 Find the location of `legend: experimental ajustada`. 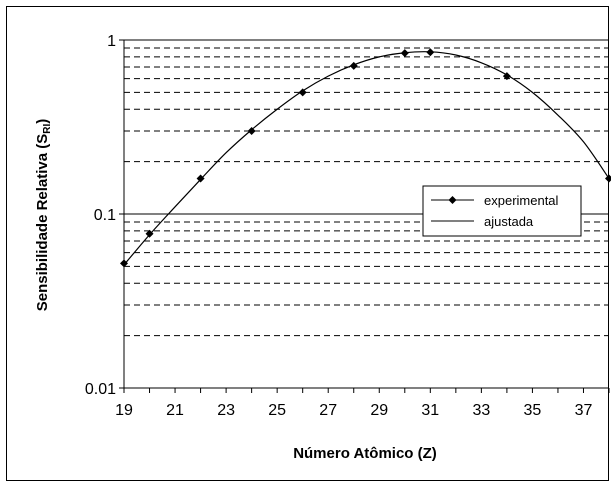

legend: experimental ajustada is located at coordinates (502, 211).